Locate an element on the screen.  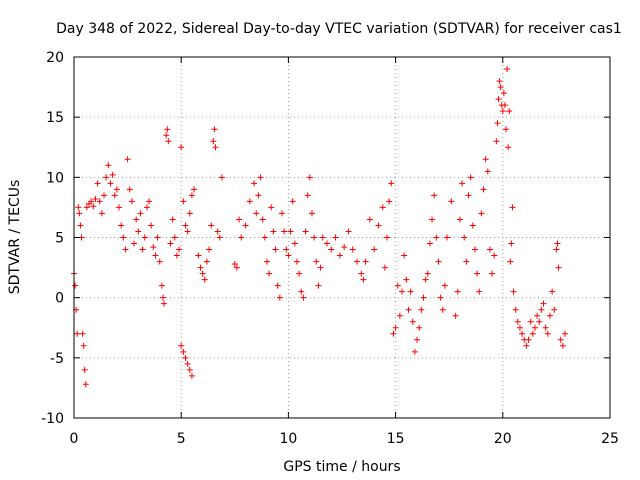
x-tick-label: 20 is located at coordinates (503, 439).